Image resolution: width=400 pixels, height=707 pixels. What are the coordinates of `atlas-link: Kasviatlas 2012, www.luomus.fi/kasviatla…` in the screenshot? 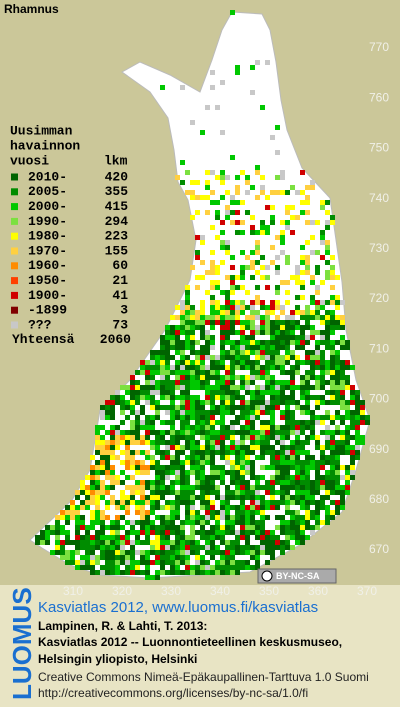 It's located at (178, 607).